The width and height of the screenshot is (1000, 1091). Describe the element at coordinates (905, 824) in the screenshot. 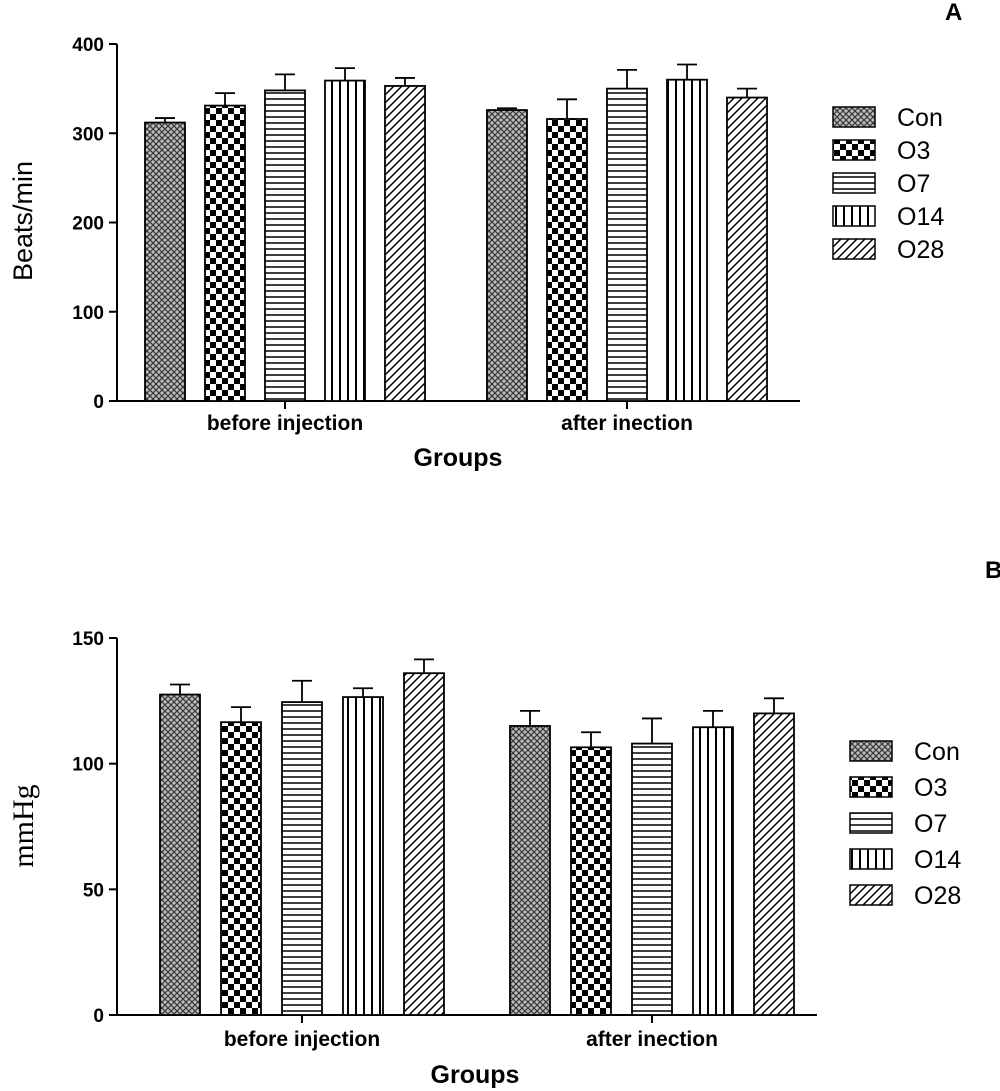

I see `legend-b: Con O3 O7 O14 O28` at that location.